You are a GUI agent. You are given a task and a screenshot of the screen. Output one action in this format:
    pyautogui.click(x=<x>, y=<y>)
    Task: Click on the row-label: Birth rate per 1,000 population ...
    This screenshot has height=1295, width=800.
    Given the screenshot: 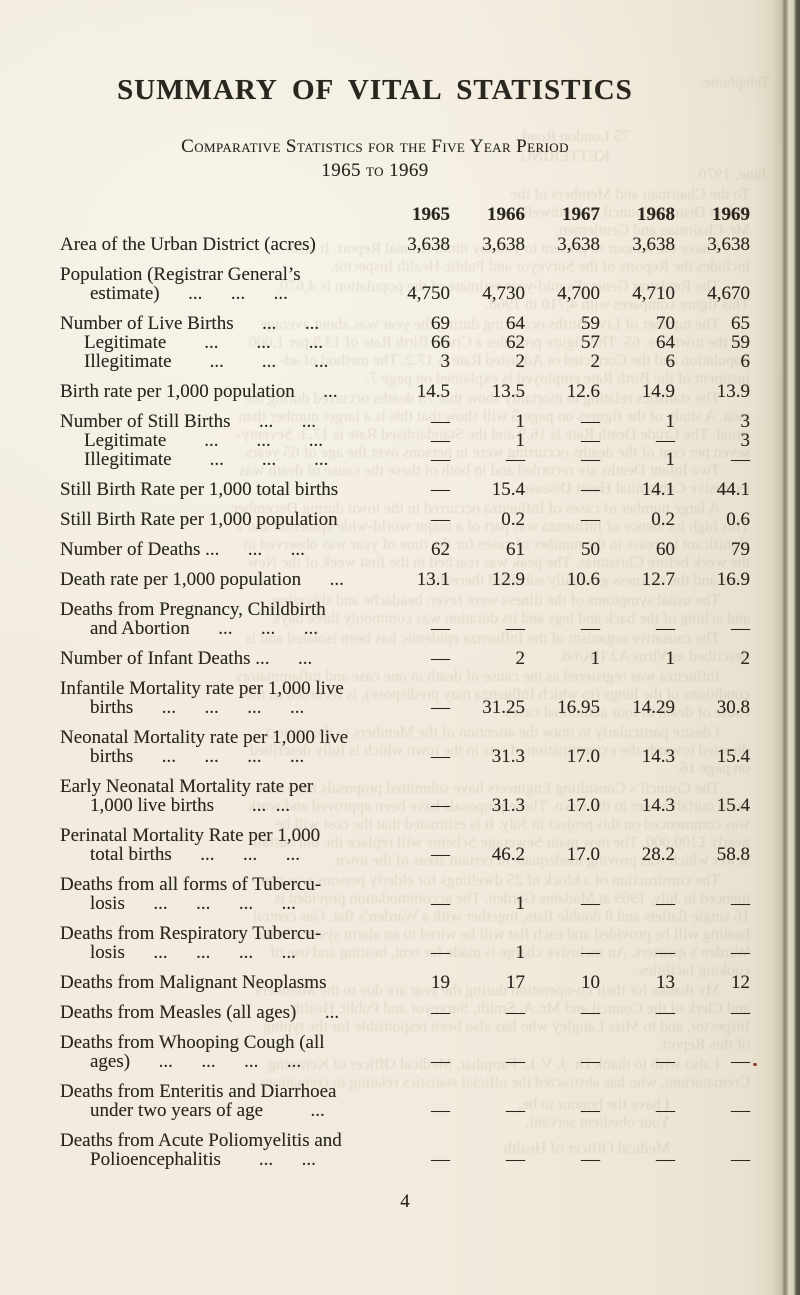 What is the action you would take?
    pyautogui.click(x=217, y=391)
    